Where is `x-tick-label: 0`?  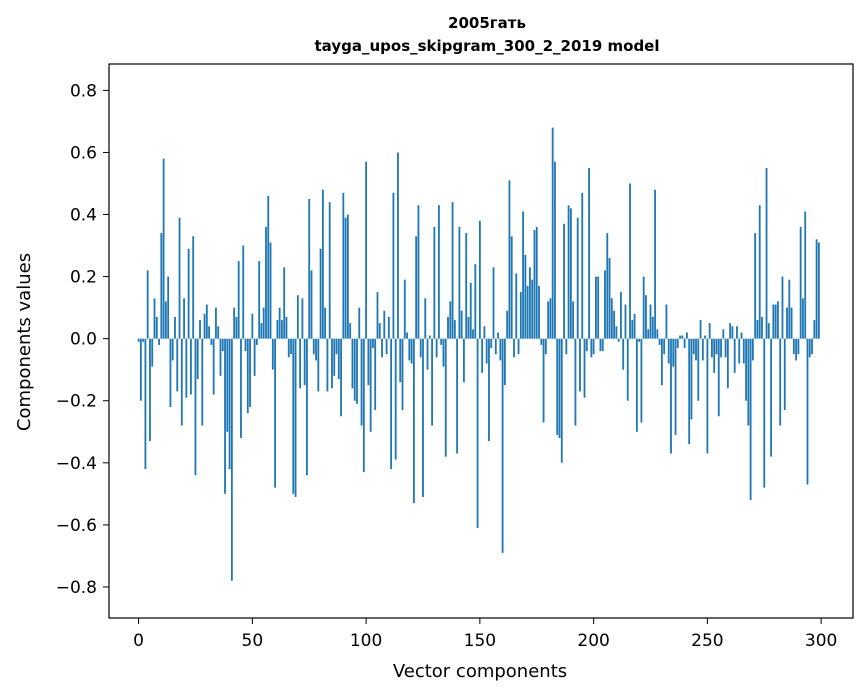
x-tick-label: 0 is located at coordinates (138, 641).